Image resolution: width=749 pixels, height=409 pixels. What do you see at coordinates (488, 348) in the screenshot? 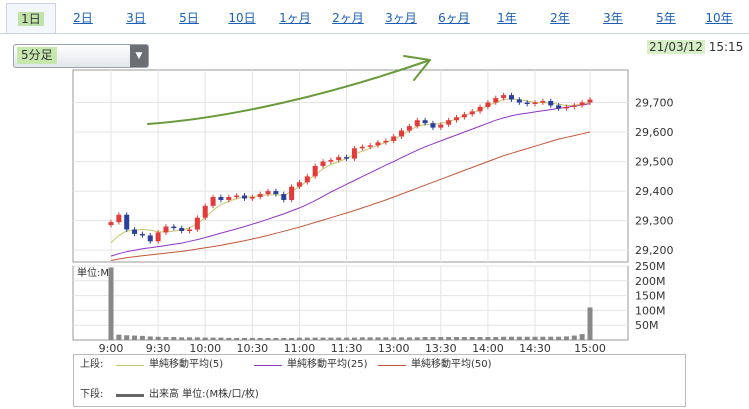
I see `time-tick-label: 14:00` at bounding box center [488, 348].